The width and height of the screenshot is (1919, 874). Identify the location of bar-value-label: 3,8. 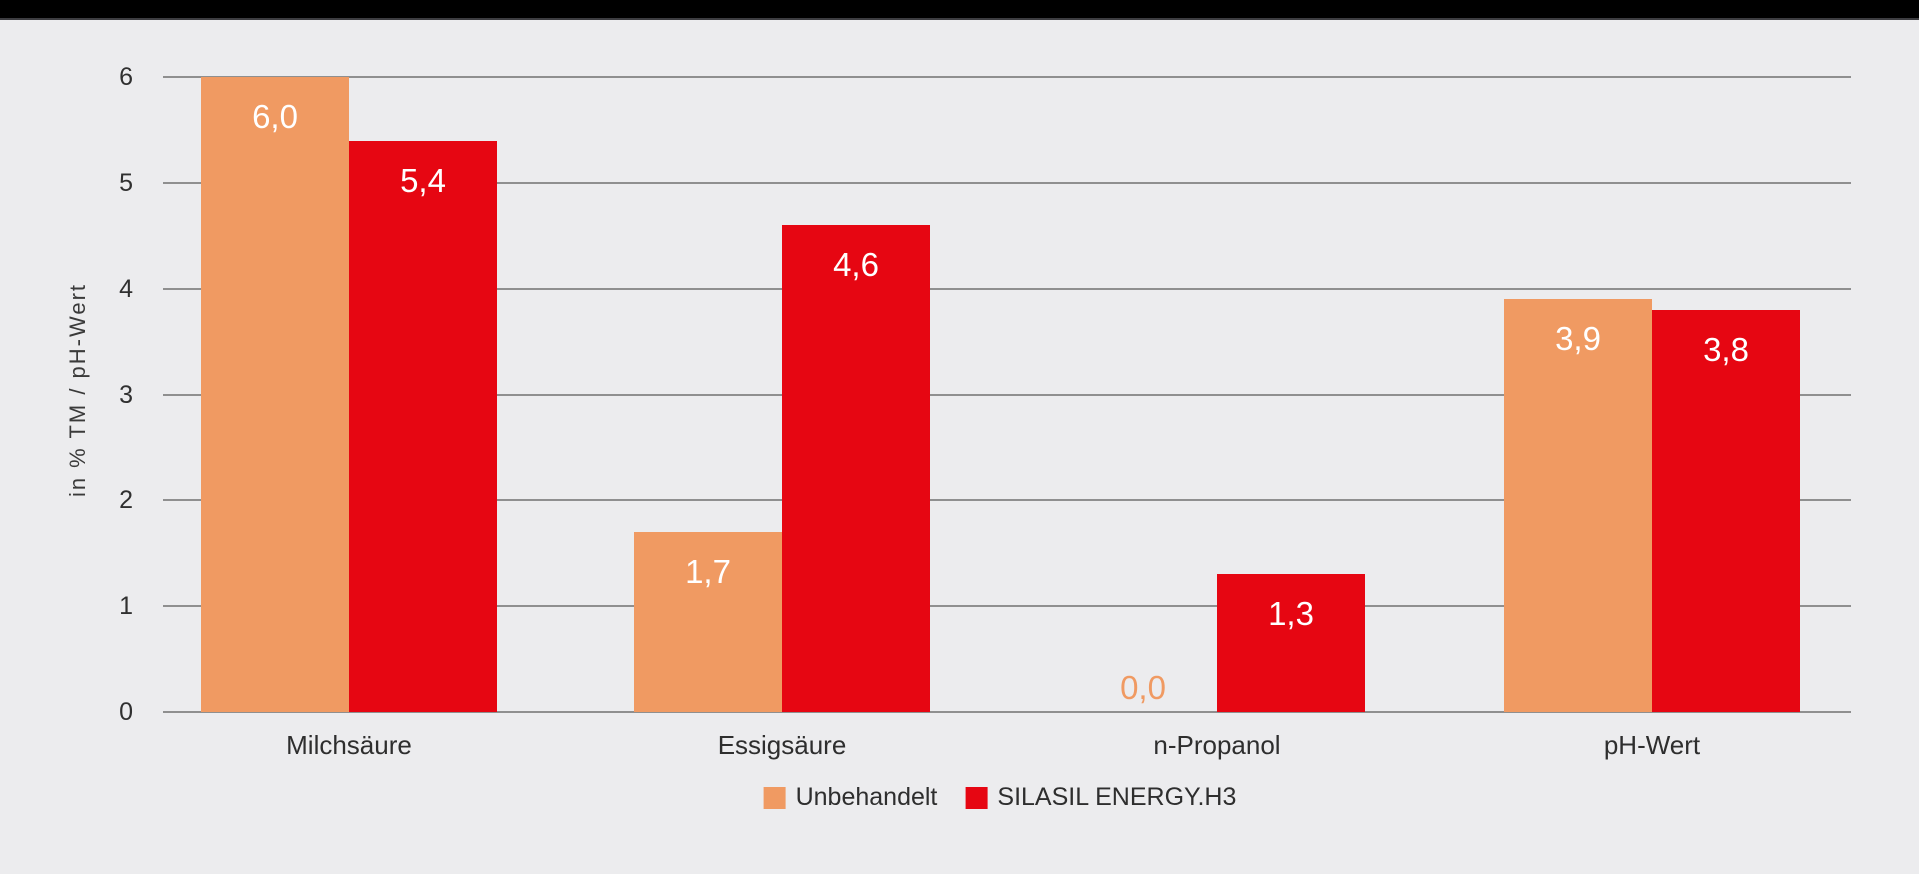
(1726, 349).